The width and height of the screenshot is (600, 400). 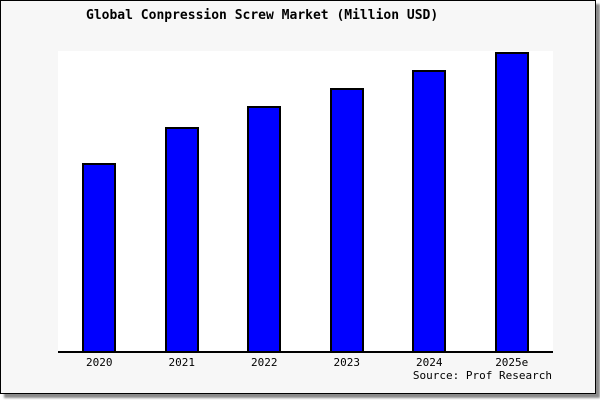 What do you see at coordinates (99, 256) in the screenshot?
I see `bar-2020` at bounding box center [99, 256].